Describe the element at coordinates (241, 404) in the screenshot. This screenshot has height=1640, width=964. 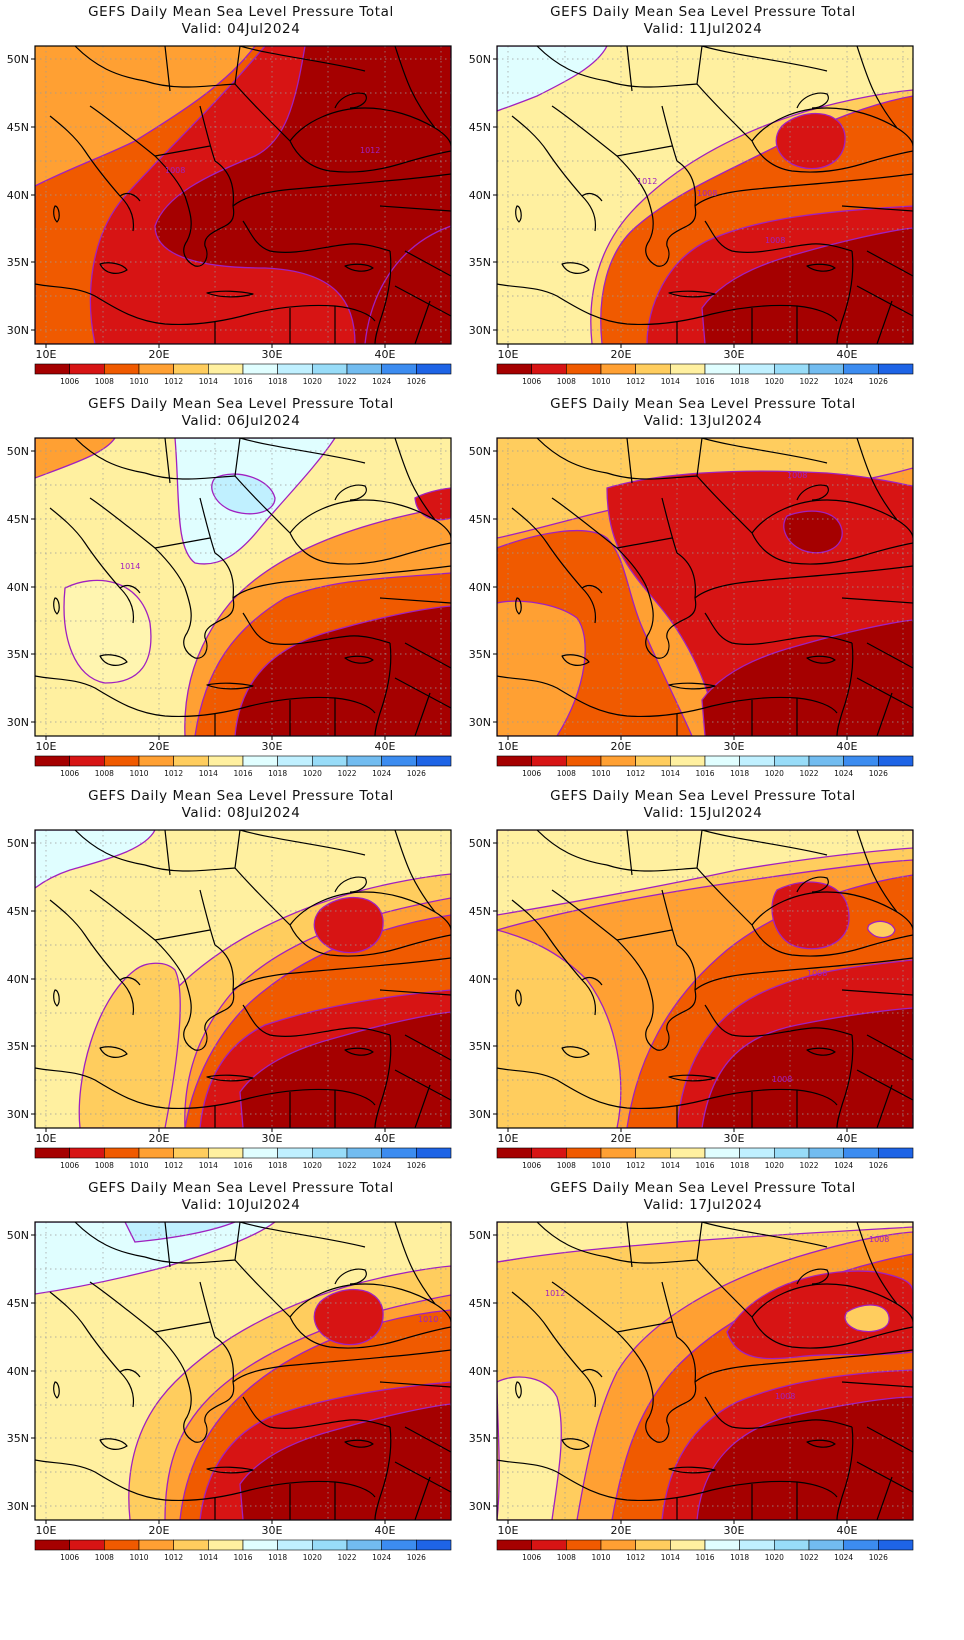
I see `panel-title: GEFS Daily Mean Sea Level Pressure Total` at that location.